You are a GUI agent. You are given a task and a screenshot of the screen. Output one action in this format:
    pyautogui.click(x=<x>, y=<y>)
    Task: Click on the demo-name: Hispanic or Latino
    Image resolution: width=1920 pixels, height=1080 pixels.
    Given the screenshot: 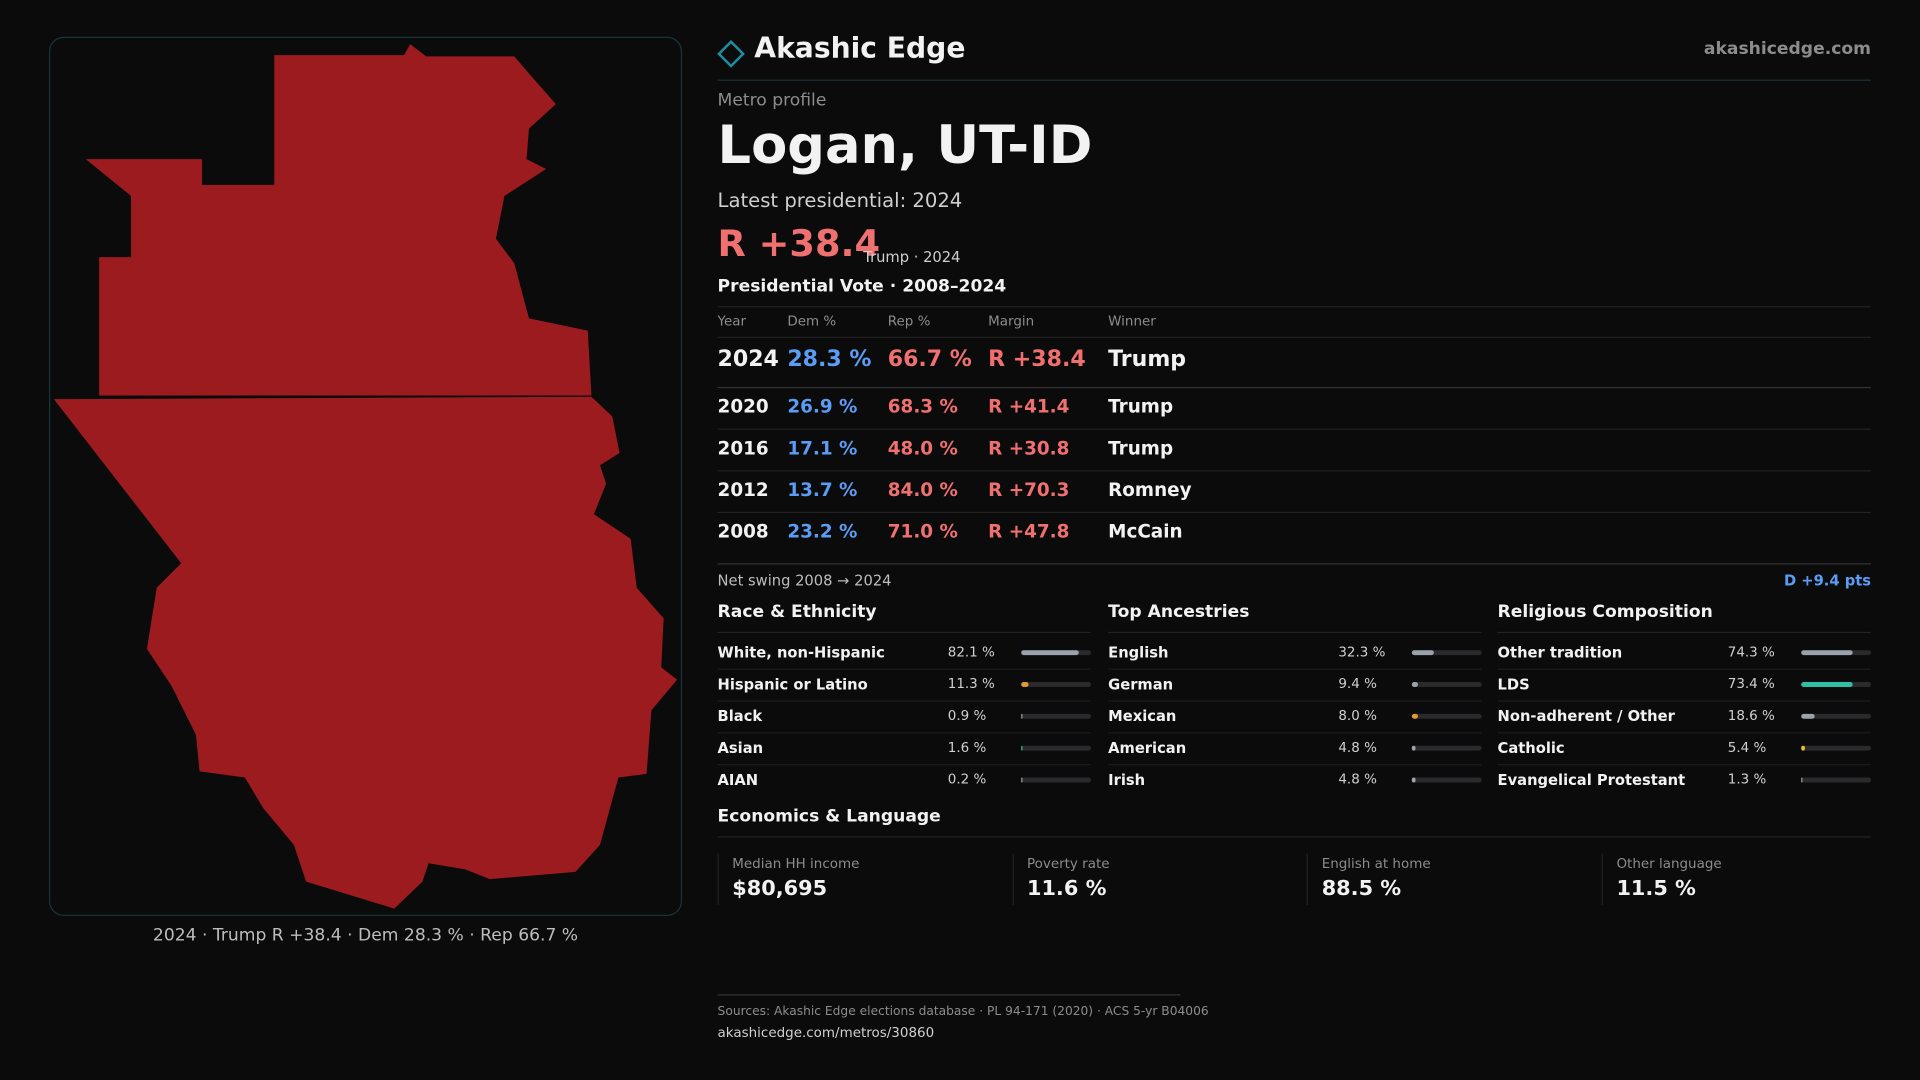 What is the action you would take?
    pyautogui.click(x=792, y=684)
    